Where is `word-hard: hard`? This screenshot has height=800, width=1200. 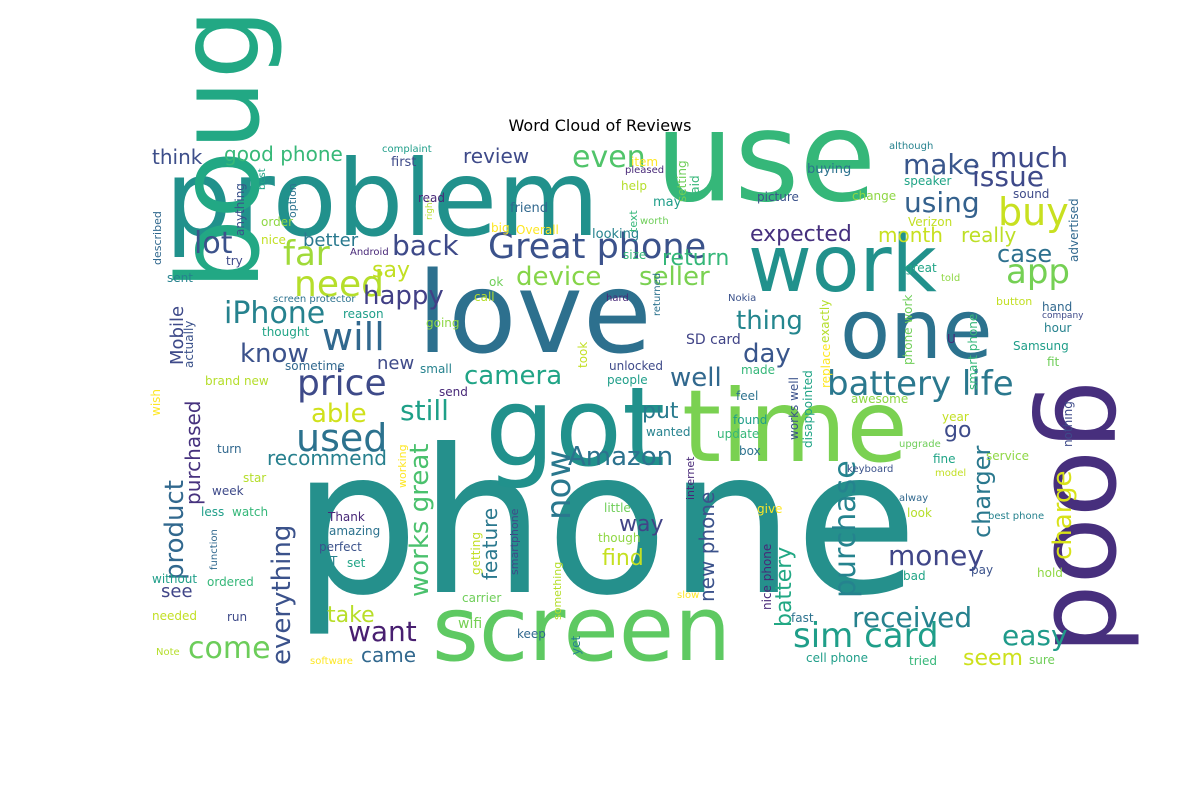
word-hard: hard is located at coordinates (617, 298).